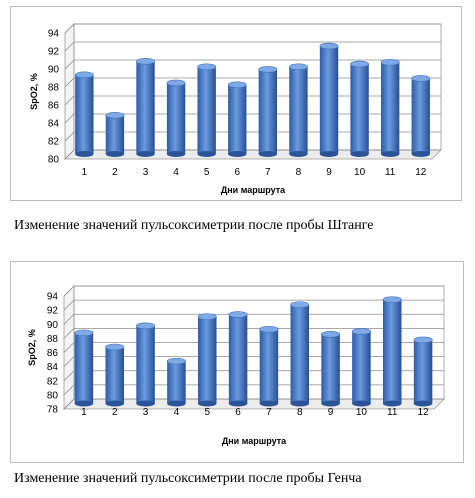  Describe the element at coordinates (54, 160) in the screenshot. I see `y-tick-label: 80` at that location.